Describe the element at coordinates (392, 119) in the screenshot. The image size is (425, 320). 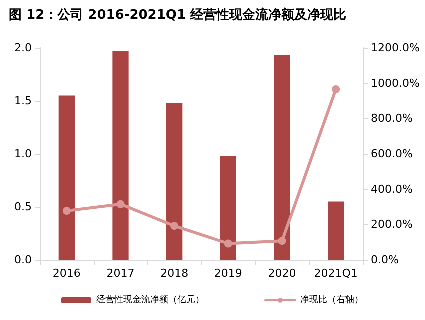
I see `y2-tick-label: 800.0%` at that location.